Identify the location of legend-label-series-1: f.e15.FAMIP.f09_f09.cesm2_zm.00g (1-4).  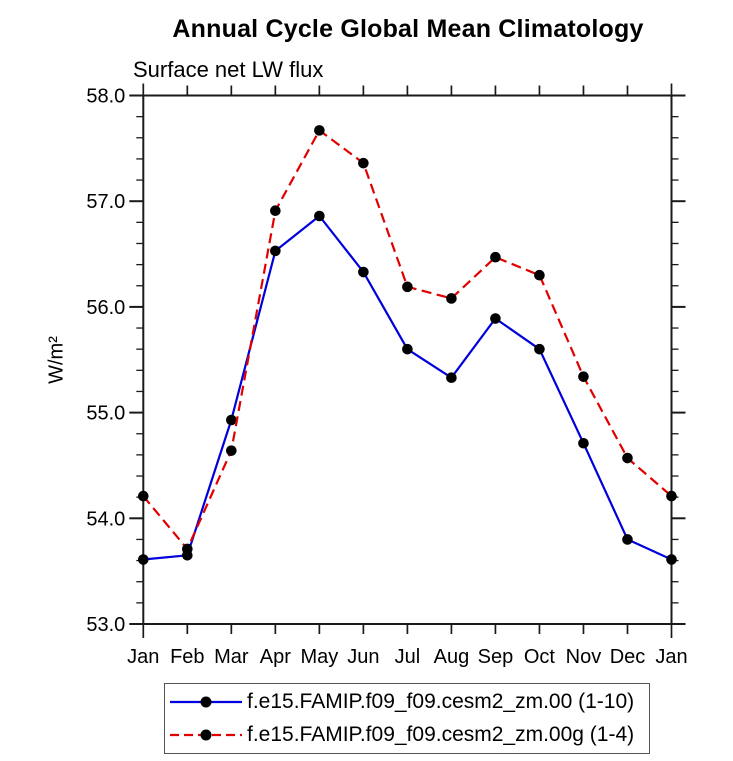
(441, 734).